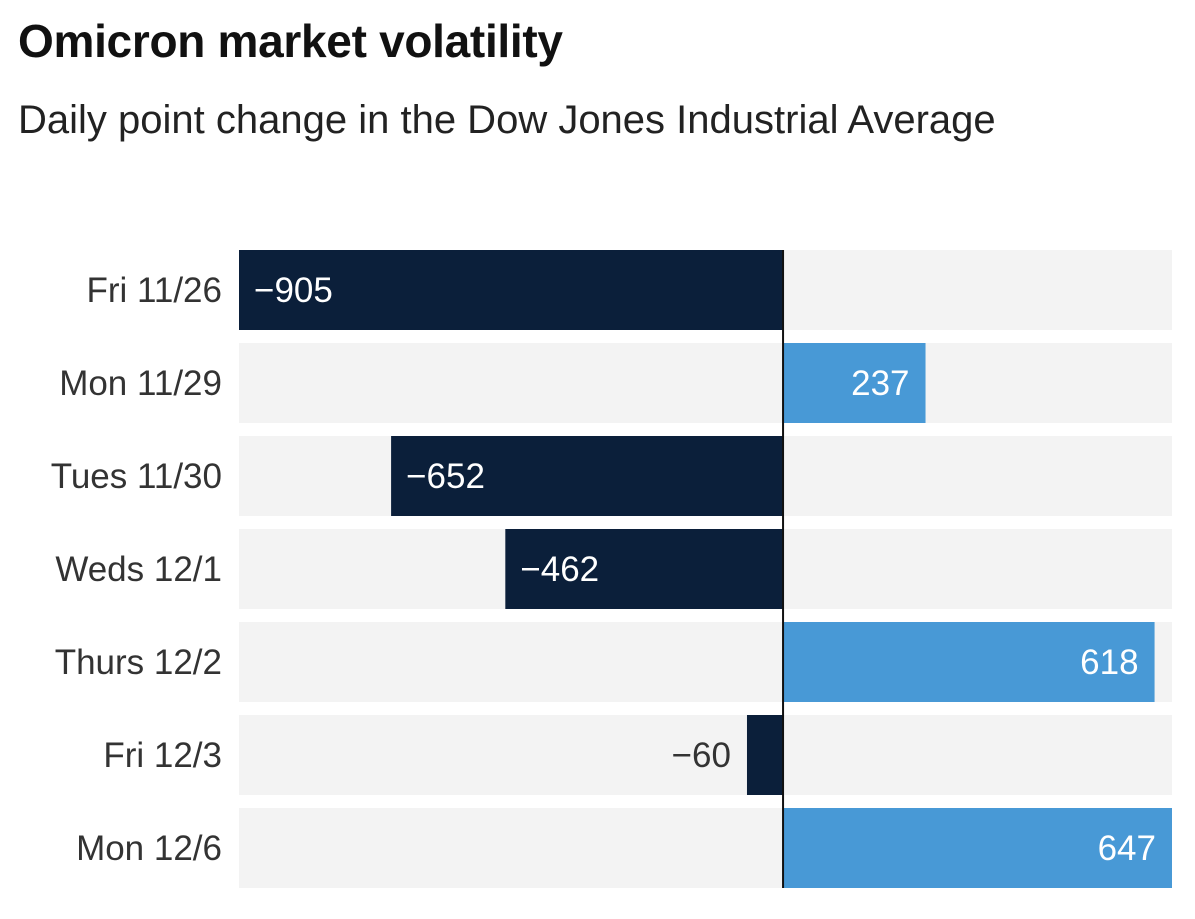  I want to click on category-label: Thurs 12/2, so click(138, 662).